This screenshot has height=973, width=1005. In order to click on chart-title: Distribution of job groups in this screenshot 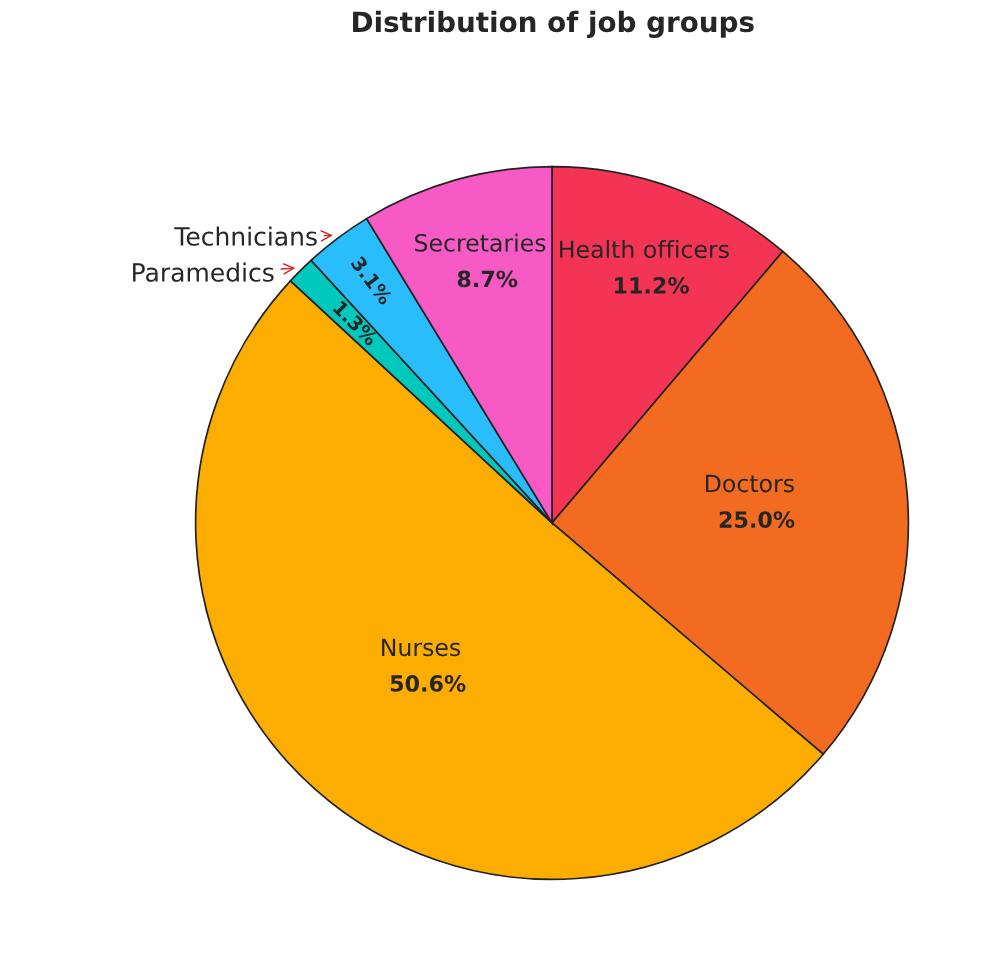, I will do `click(553, 24)`.